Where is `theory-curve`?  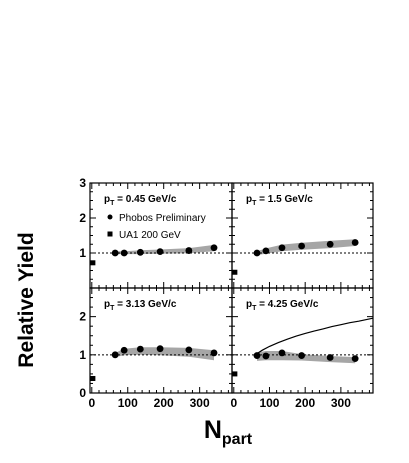
theory-curve is located at coordinates (314, 336).